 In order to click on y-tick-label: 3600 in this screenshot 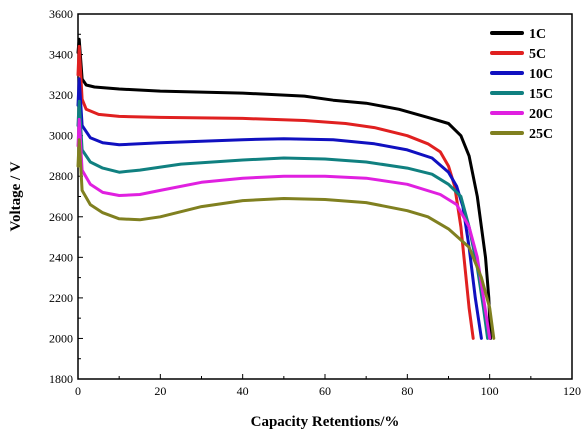, I will do `click(61, 14)`.